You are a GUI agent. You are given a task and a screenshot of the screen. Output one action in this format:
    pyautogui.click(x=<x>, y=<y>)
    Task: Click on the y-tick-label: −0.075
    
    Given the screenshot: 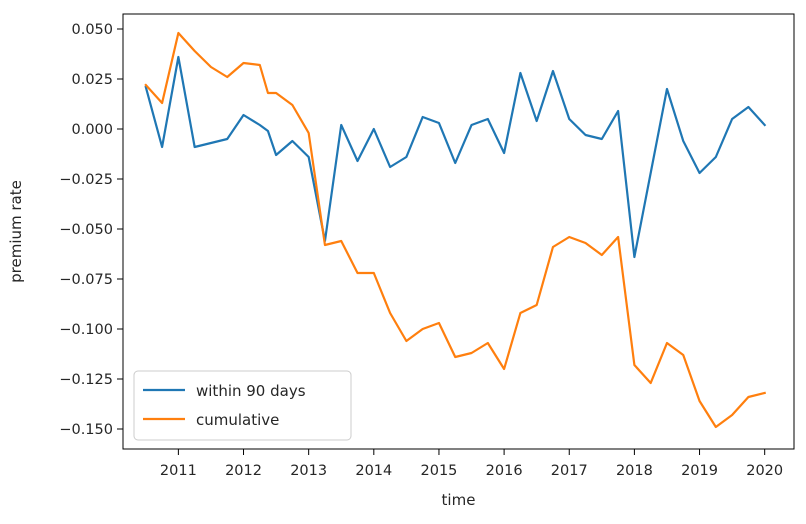 What is the action you would take?
    pyautogui.click(x=86, y=280)
    